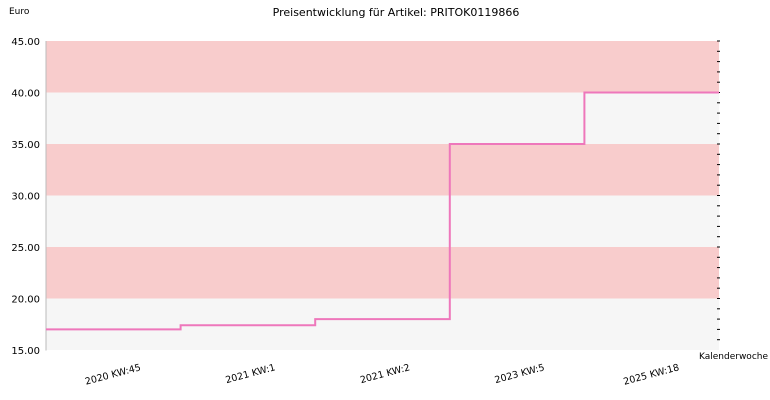  I want to click on x-category-label: 2020 KW:45, so click(113, 374).